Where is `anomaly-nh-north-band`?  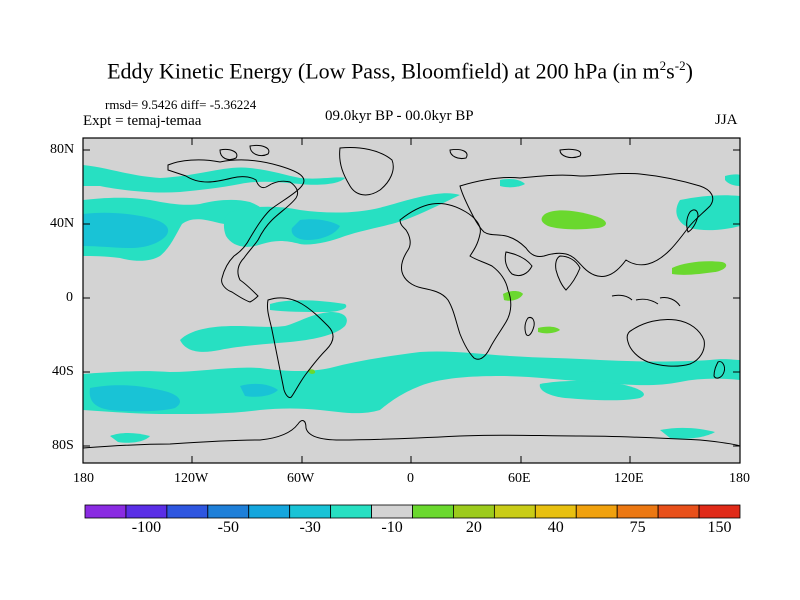 anomaly-nh-north-band is located at coordinates (214, 179).